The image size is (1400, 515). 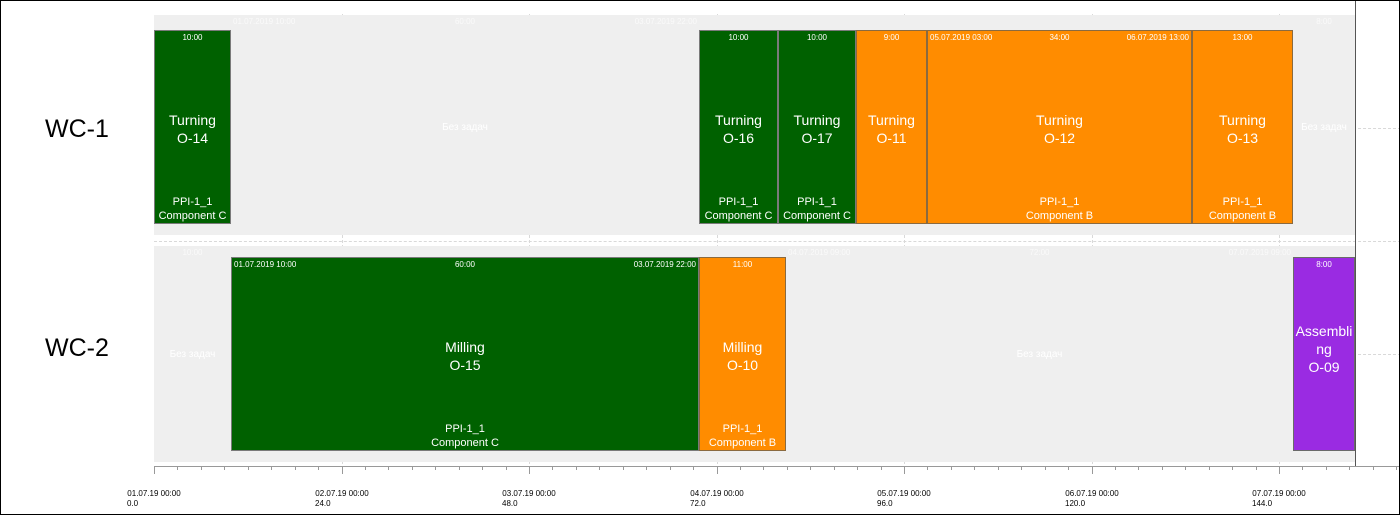 I want to click on task-id: O-12, so click(x=1059, y=138).